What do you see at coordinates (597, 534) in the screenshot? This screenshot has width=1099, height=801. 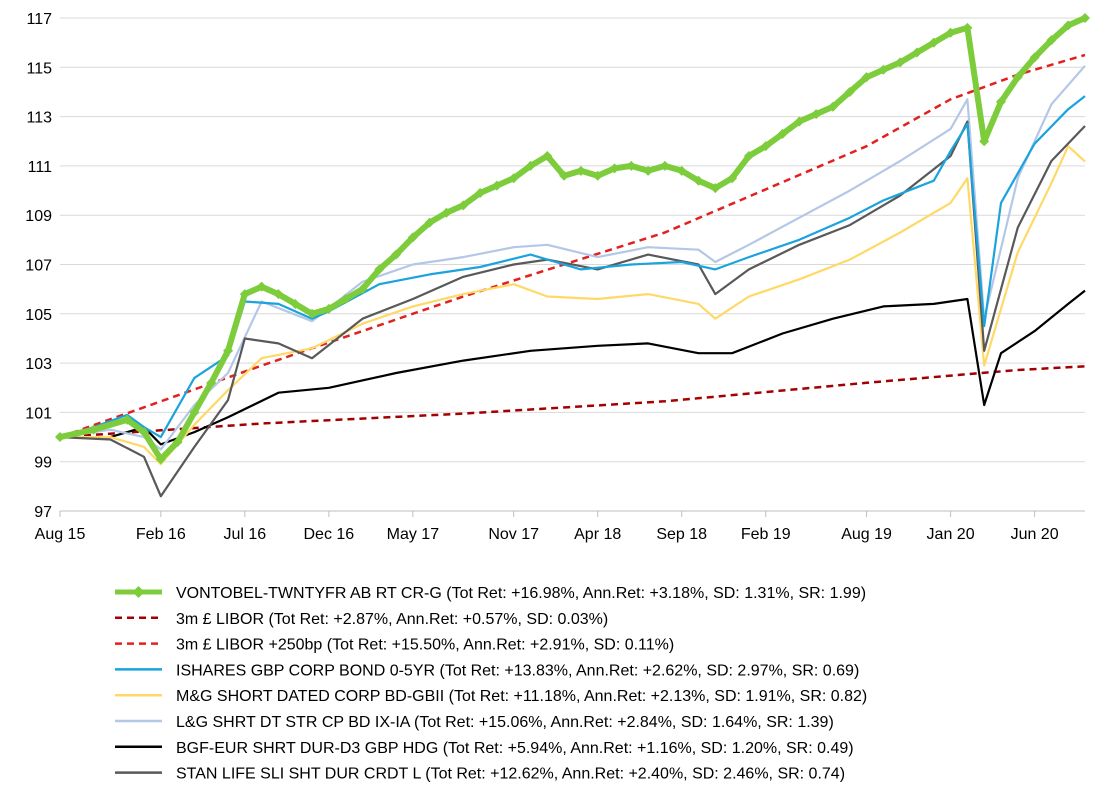 I see `x-tick-label: Apr 18` at bounding box center [597, 534].